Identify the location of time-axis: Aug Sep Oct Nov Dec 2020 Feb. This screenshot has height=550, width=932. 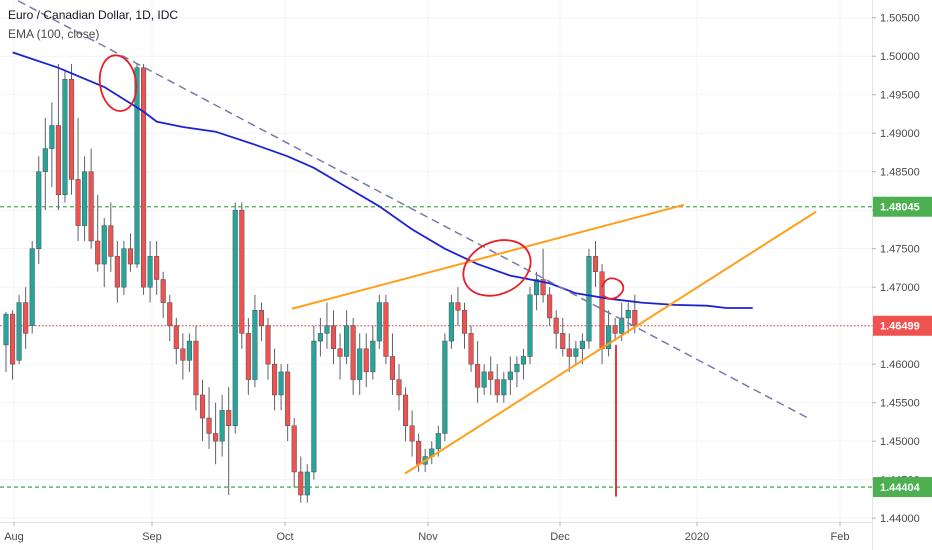
(436, 532).